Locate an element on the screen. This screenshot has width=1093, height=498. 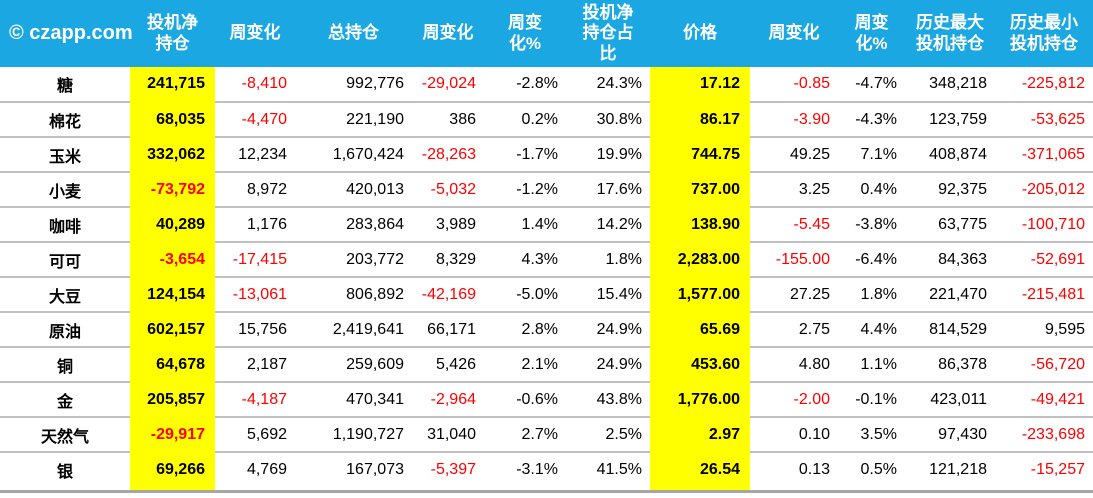
data-cell: 332,062 is located at coordinates (172, 154).